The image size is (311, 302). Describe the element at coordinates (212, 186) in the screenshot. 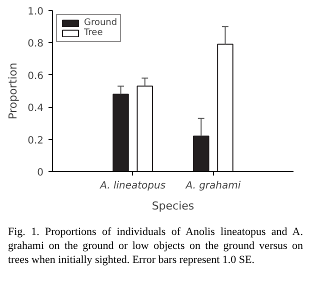

I see `x-tick-label: A. grahami` at that location.